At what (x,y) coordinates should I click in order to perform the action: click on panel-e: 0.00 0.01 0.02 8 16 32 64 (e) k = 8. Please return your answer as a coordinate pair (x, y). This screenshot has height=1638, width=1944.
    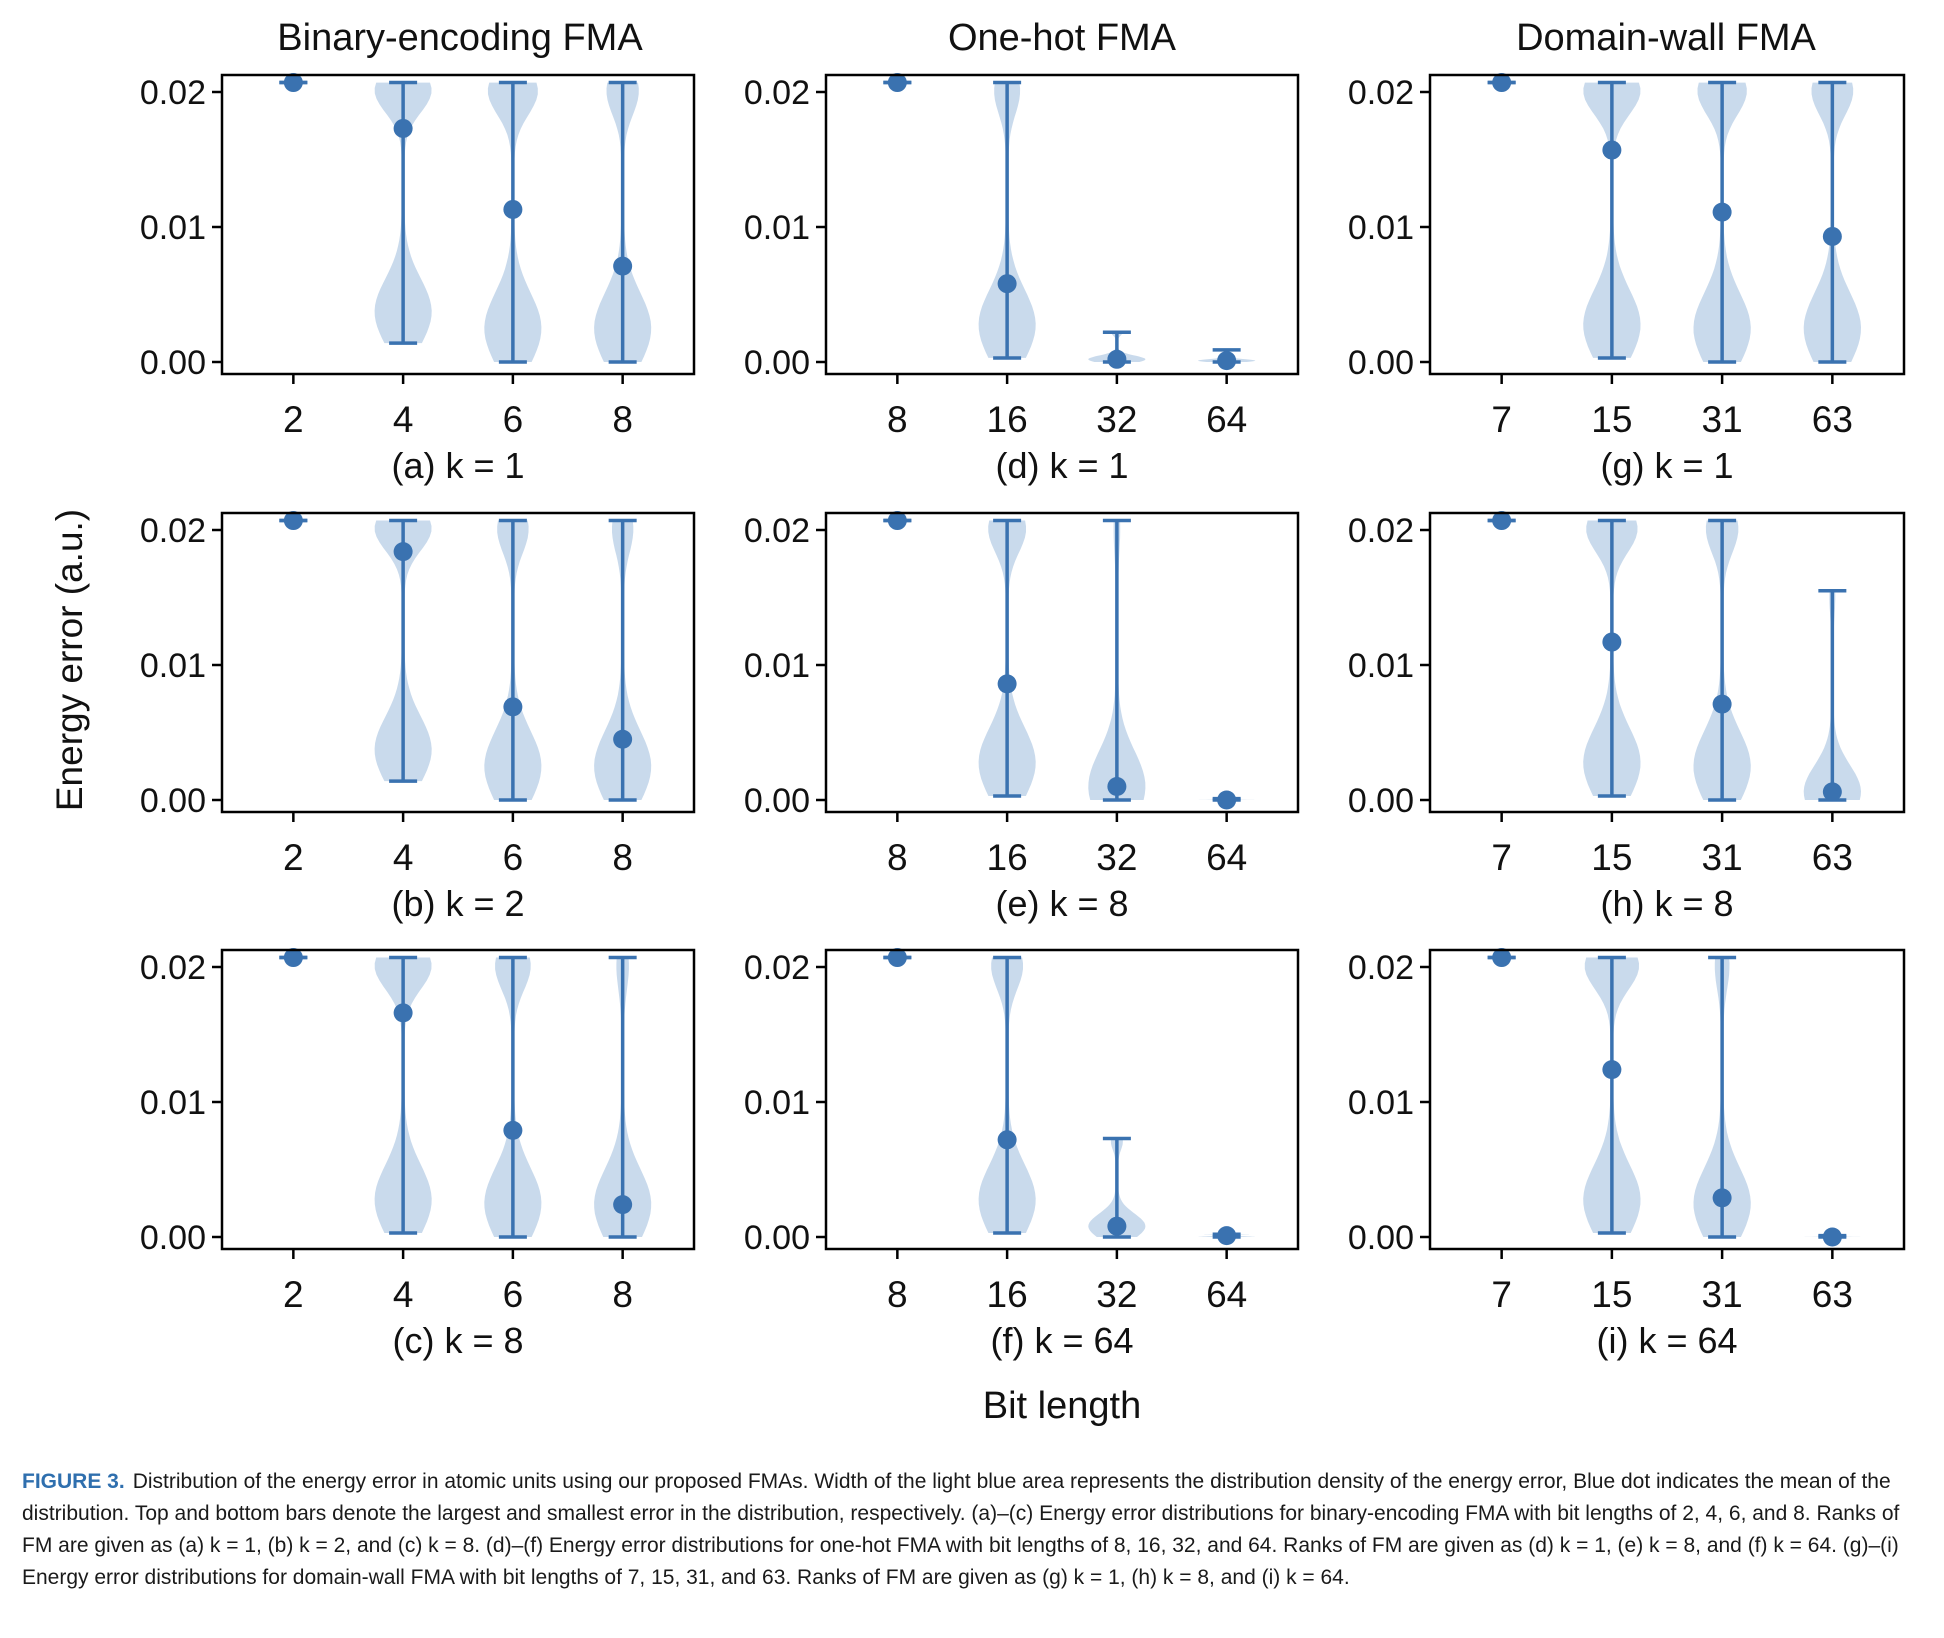
    Looking at the image, I should click on (1022, 717).